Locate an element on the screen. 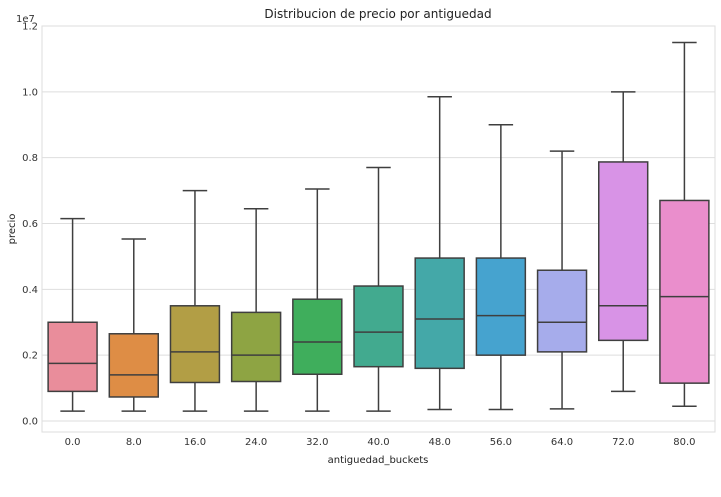 The width and height of the screenshot is (721, 497). x-tick-label: 64.0 is located at coordinates (562, 442).